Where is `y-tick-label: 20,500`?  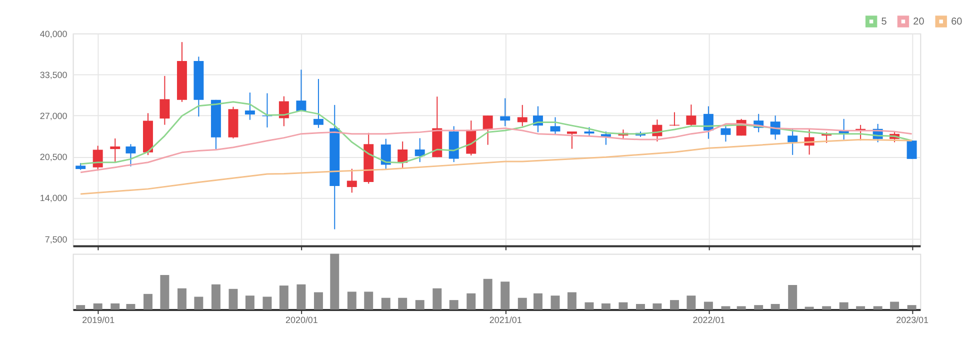
y-tick-label: 20,500 is located at coordinates (54, 157).